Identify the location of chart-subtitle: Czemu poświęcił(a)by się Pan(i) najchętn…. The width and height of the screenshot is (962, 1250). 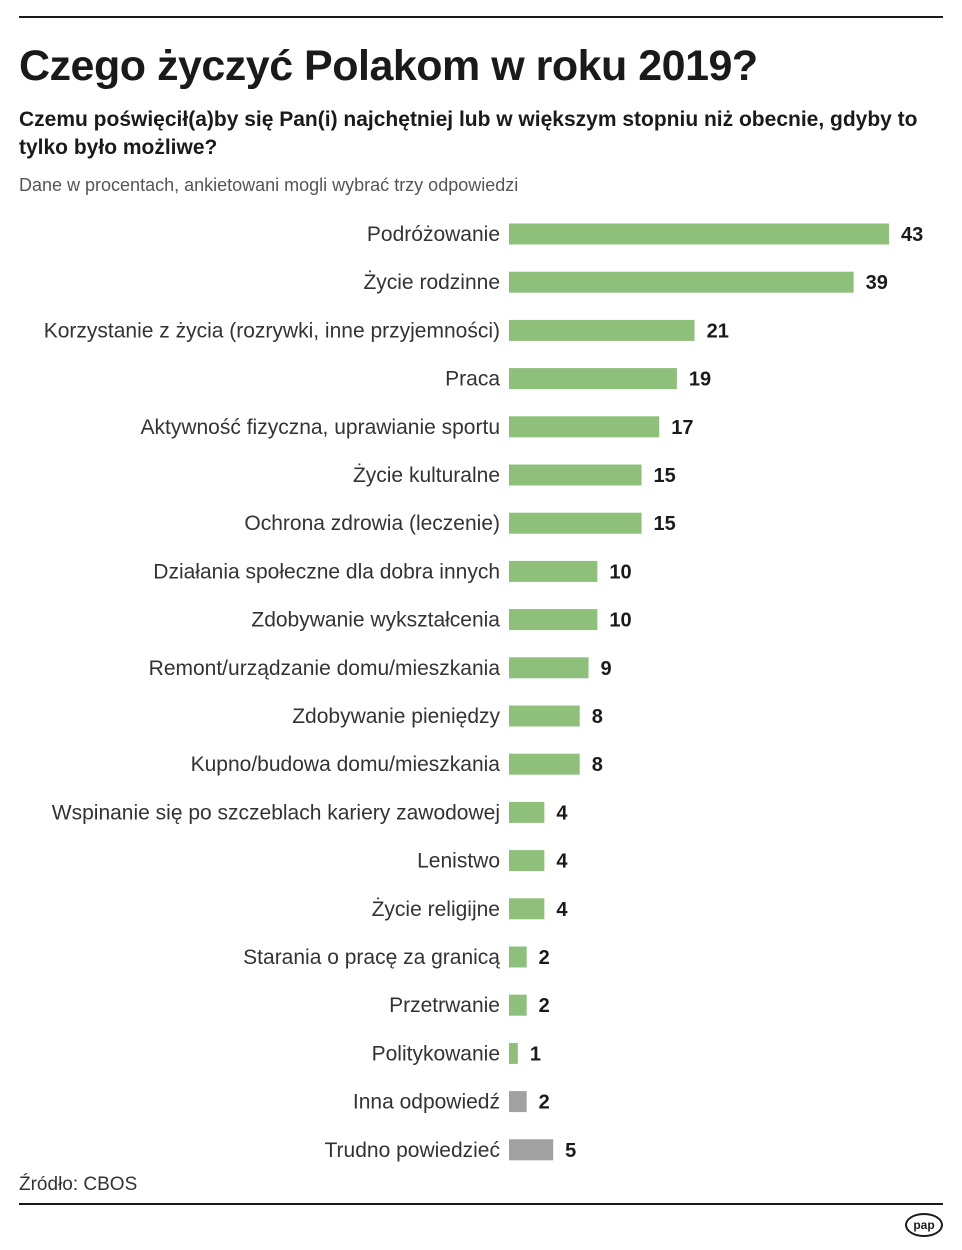
(468, 133).